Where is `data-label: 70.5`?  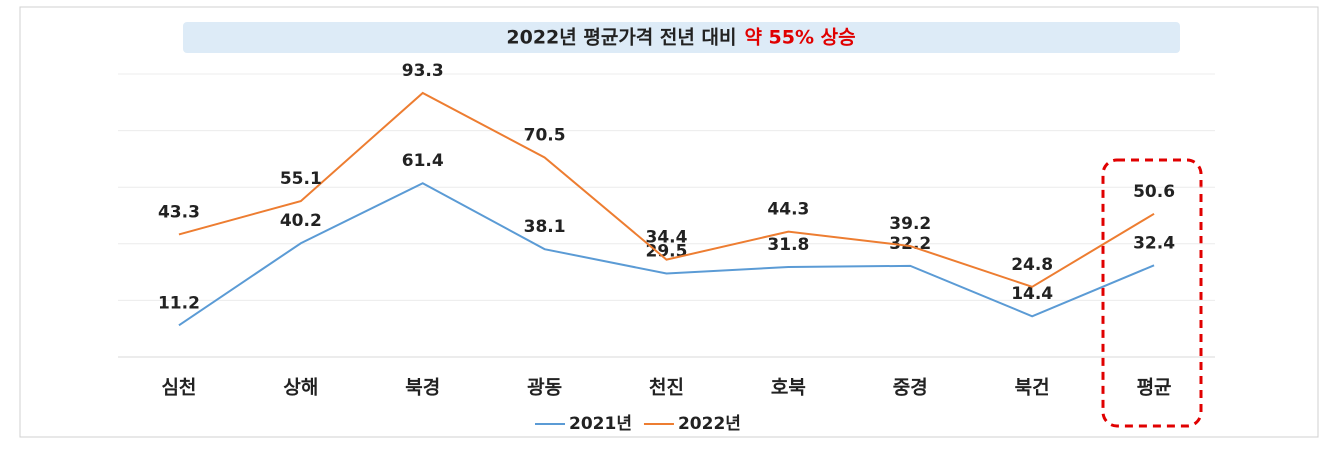
data-label: 70.5 is located at coordinates (545, 135).